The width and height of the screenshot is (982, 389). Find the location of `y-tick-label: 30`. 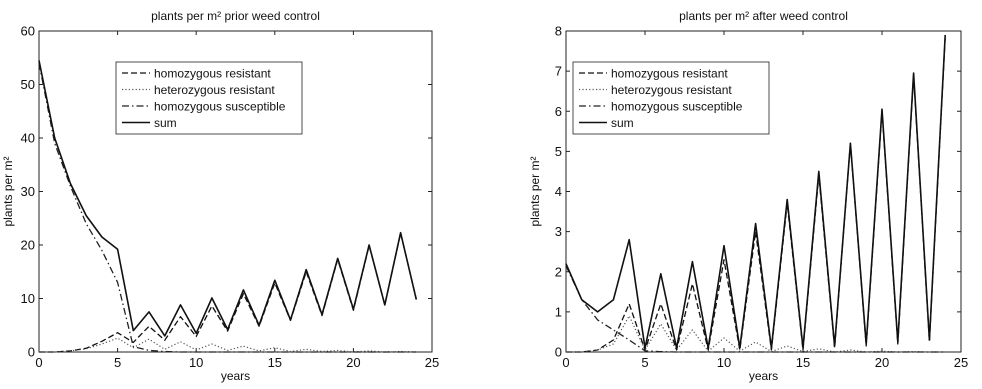

y-tick-label: 30 is located at coordinates (28, 191).